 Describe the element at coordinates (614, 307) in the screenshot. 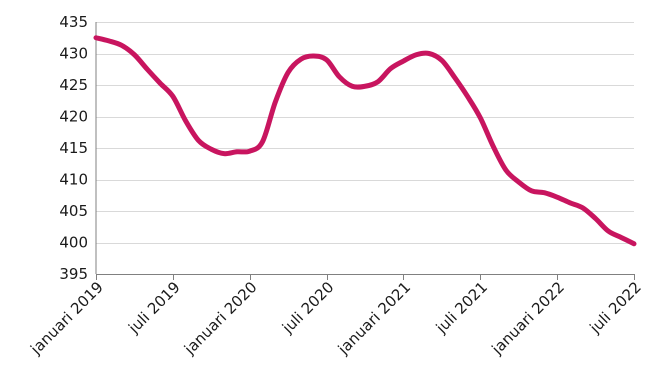

I see `x-tick-label: juli 2022` at that location.